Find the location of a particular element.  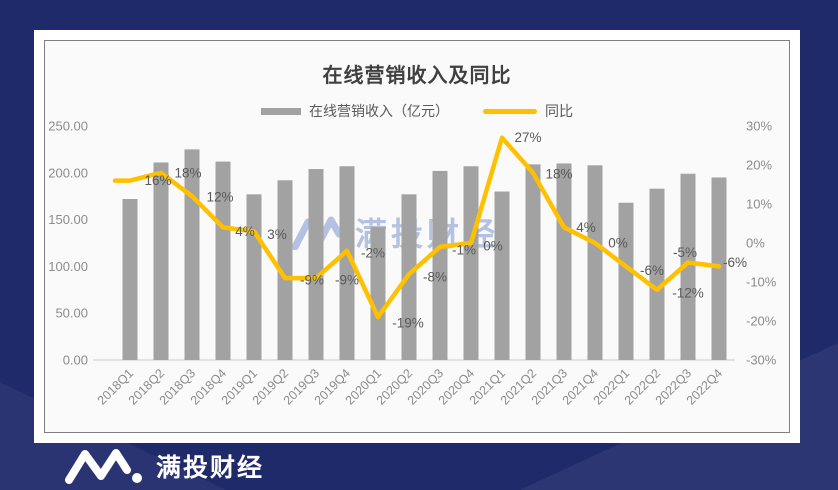

bar-2022Q4 is located at coordinates (719, 268).